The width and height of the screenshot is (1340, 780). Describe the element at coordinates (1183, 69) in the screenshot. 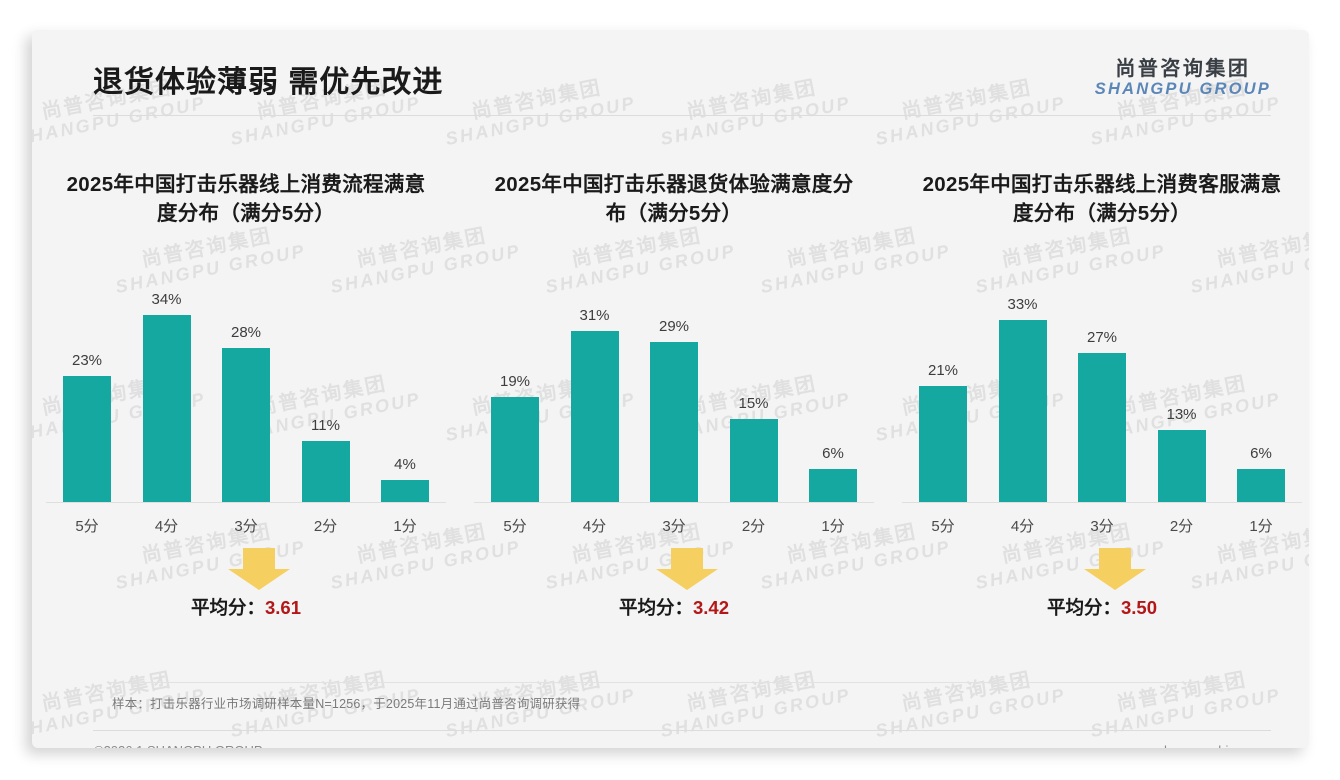

I see `brand-logo-cn: 尚普咨询集团` at that location.